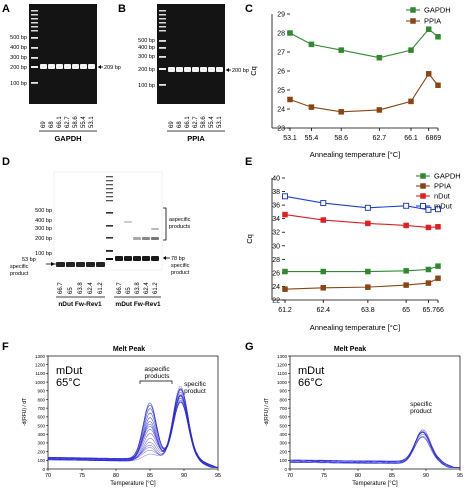 This screenshot has height=488, width=474. Describe the element at coordinates (81, 288) in the screenshot. I see `gel-d-left-lane-3: 63.8` at that location.